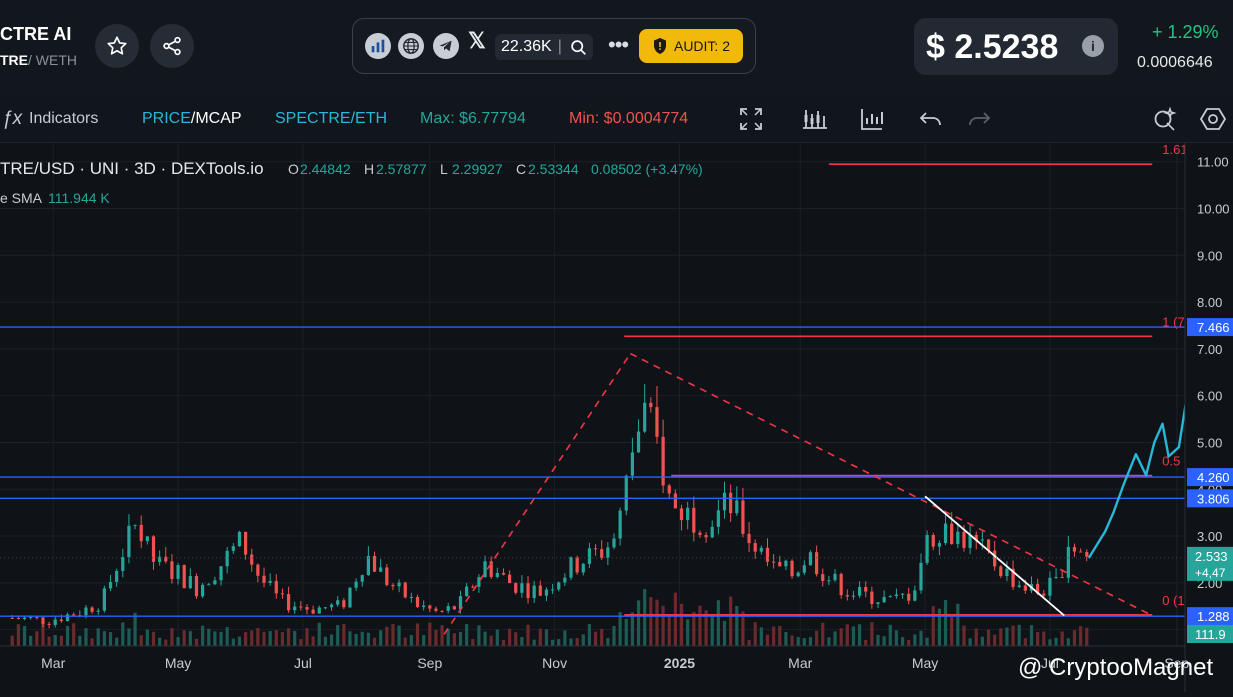  I want to click on price-change: + 1.29% 2, so click(1192, 32).